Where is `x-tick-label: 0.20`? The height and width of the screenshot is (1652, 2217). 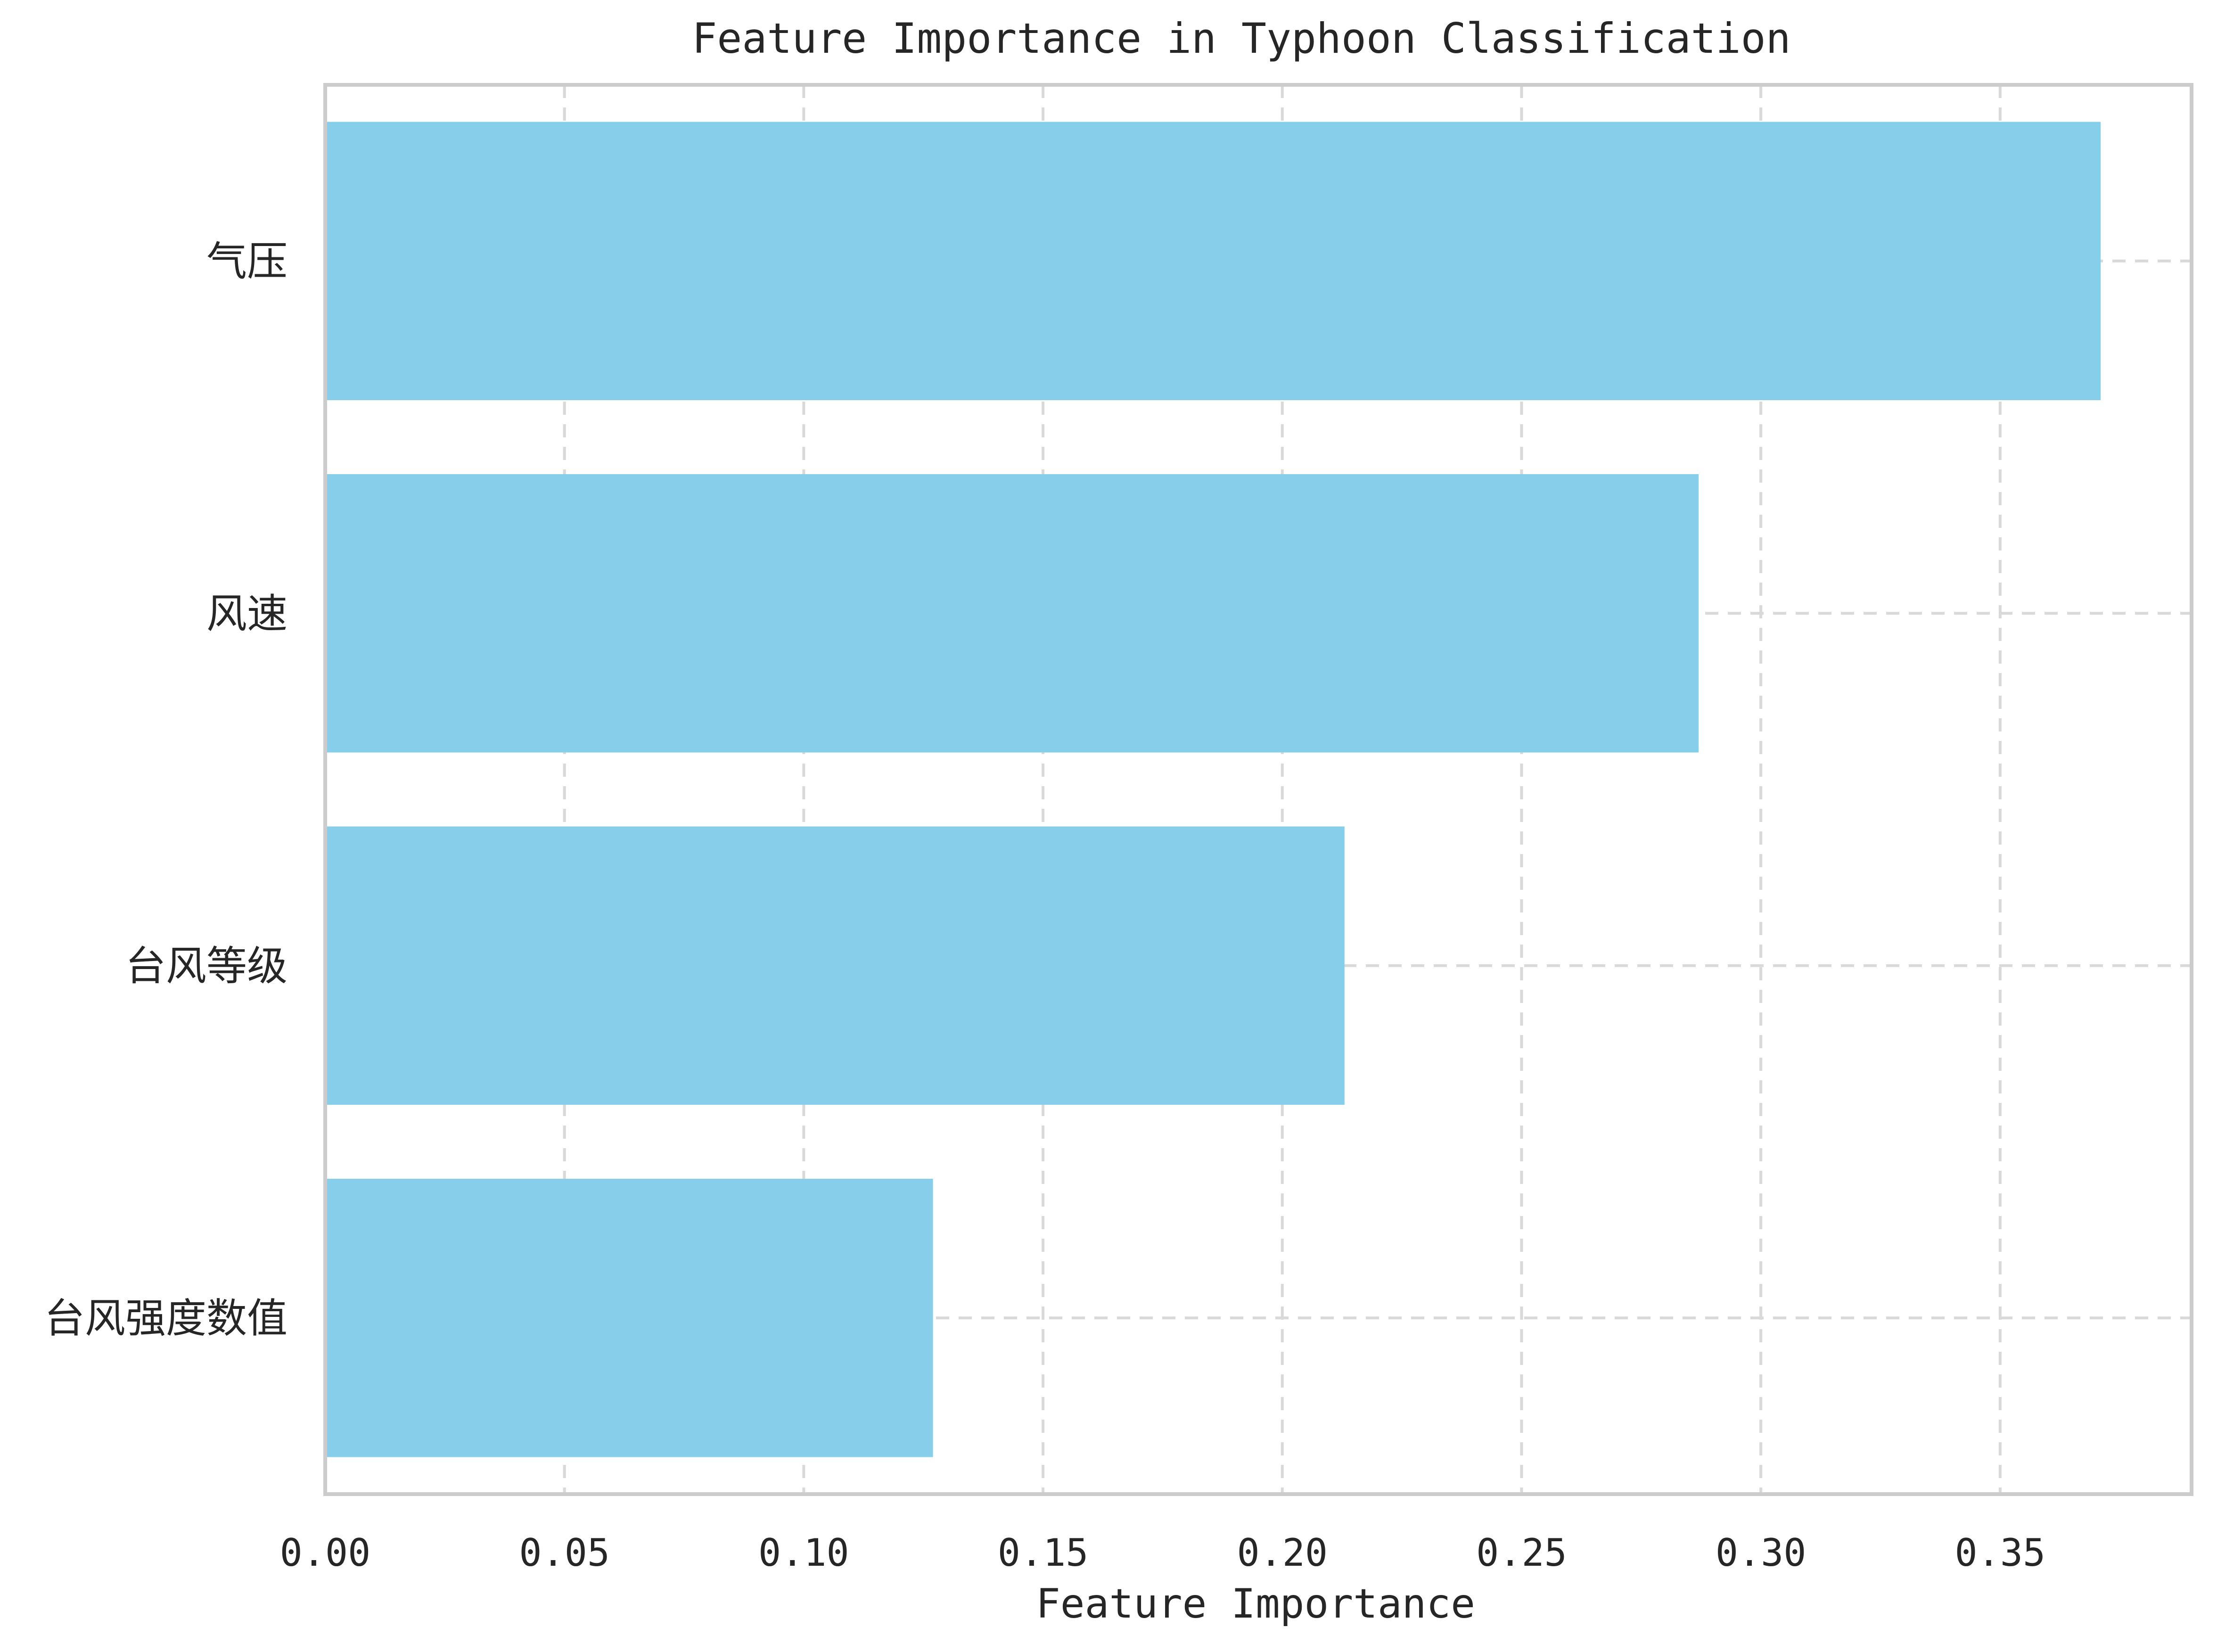
x-tick-label: 0.20 is located at coordinates (1282, 1553).